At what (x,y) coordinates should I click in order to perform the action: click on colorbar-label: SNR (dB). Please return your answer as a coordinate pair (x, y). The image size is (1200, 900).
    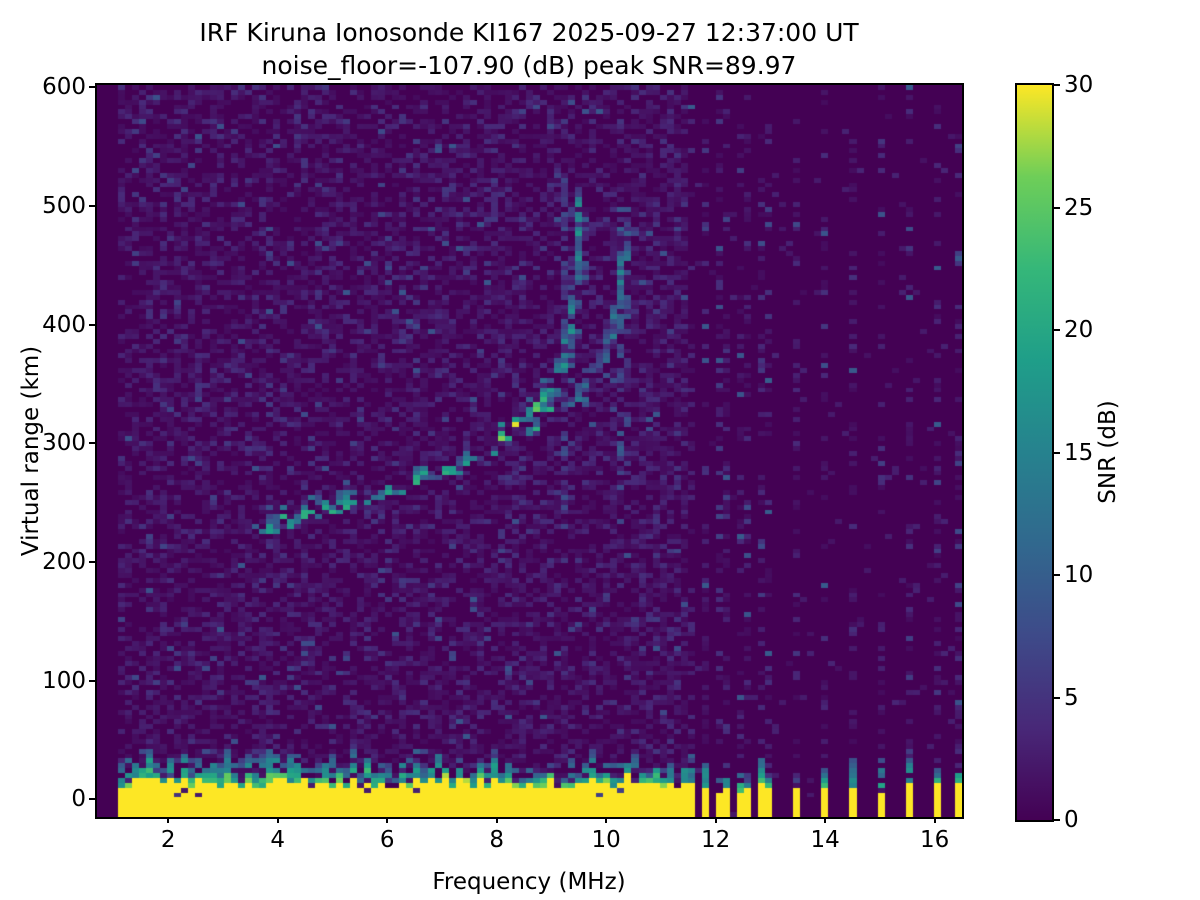
    Looking at the image, I should click on (1108, 452).